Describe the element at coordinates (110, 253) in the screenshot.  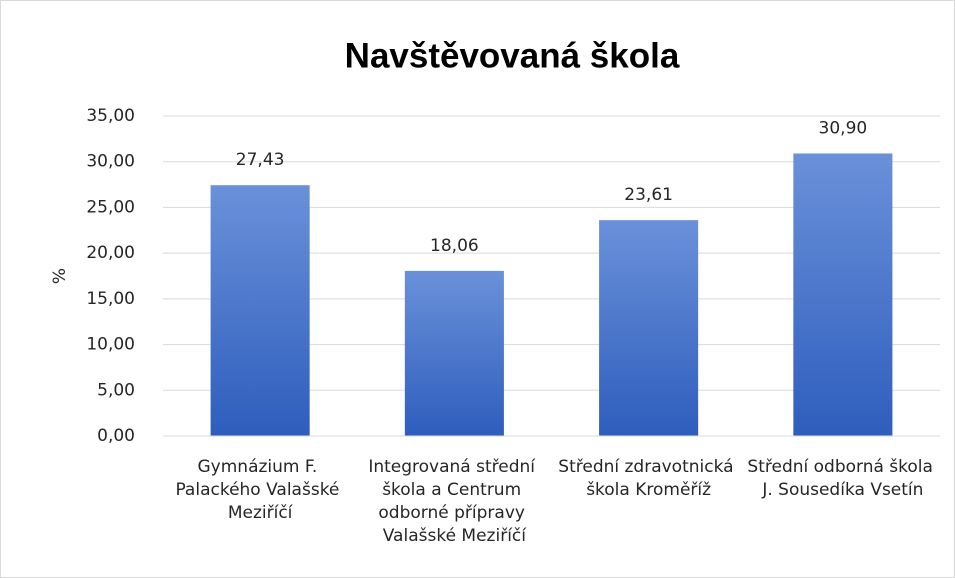
I see `y-tick-label: 20,00` at that location.